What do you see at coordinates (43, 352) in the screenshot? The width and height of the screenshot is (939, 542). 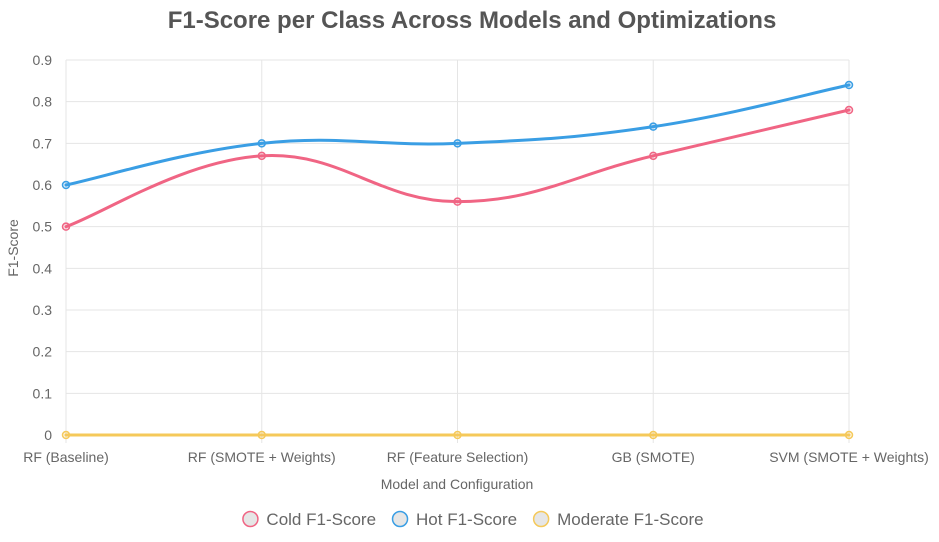 I see `y-tick-label: 0.2` at bounding box center [43, 352].